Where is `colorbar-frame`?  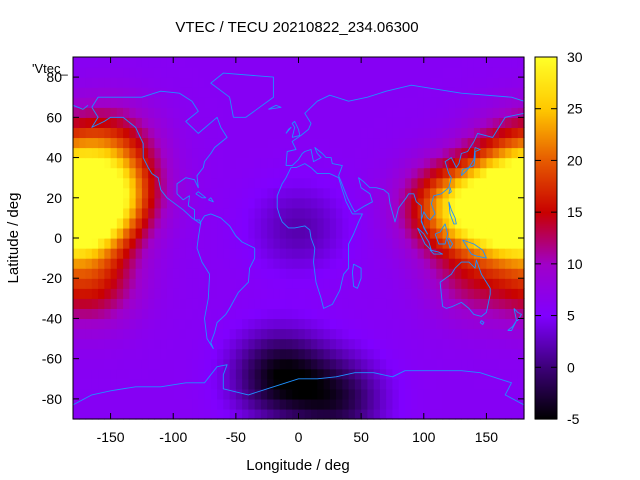 colorbar-frame is located at coordinates (546, 238).